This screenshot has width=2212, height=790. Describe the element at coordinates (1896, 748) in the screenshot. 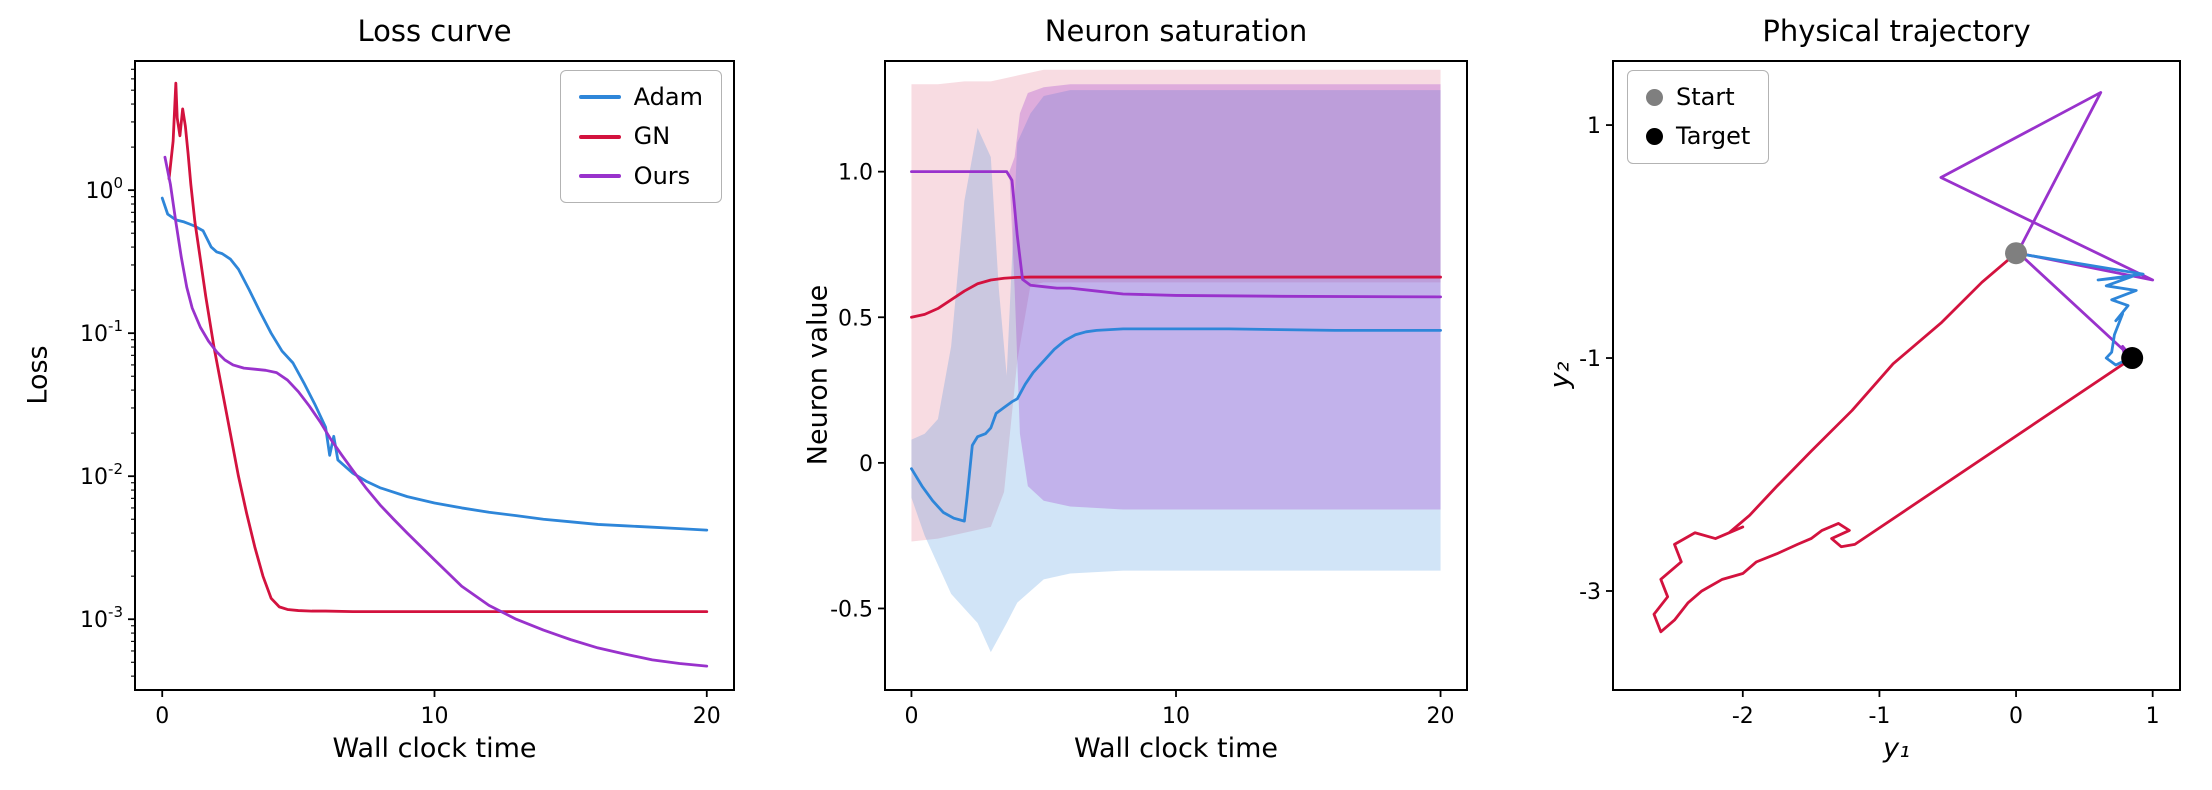

I see `trajectory-x-axis-label: y₁` at that location.